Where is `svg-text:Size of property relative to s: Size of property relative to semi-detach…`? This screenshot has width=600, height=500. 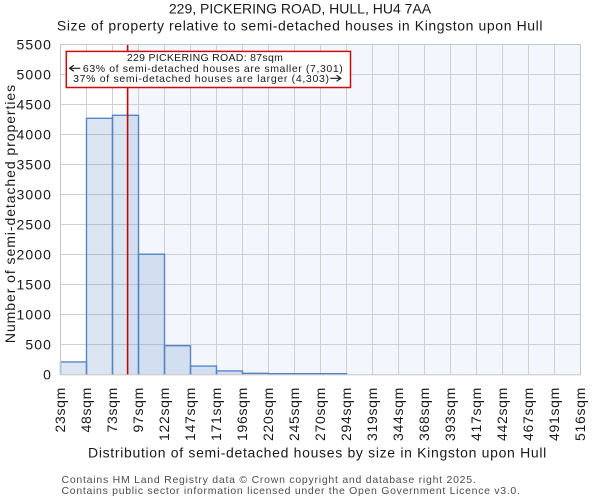 svg-text:Size of property relative to s: Size of property relative to semi-detach… is located at coordinates (300, 25).